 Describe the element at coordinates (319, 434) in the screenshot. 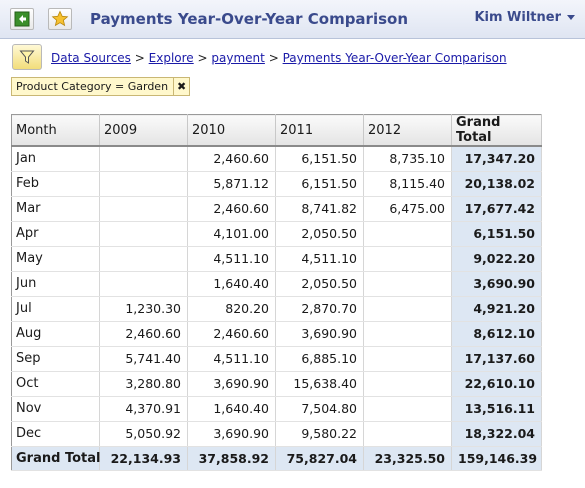

I see `value-cell: 9,580.22` at that location.